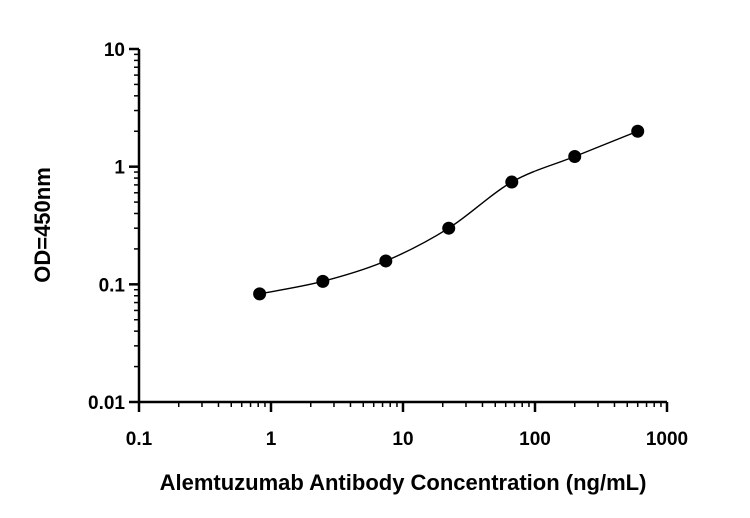 Image resolution: width=750 pixels, height=518 pixels. Describe the element at coordinates (106, 403) in the screenshot. I see `y-tick-label: 0.01` at that location.